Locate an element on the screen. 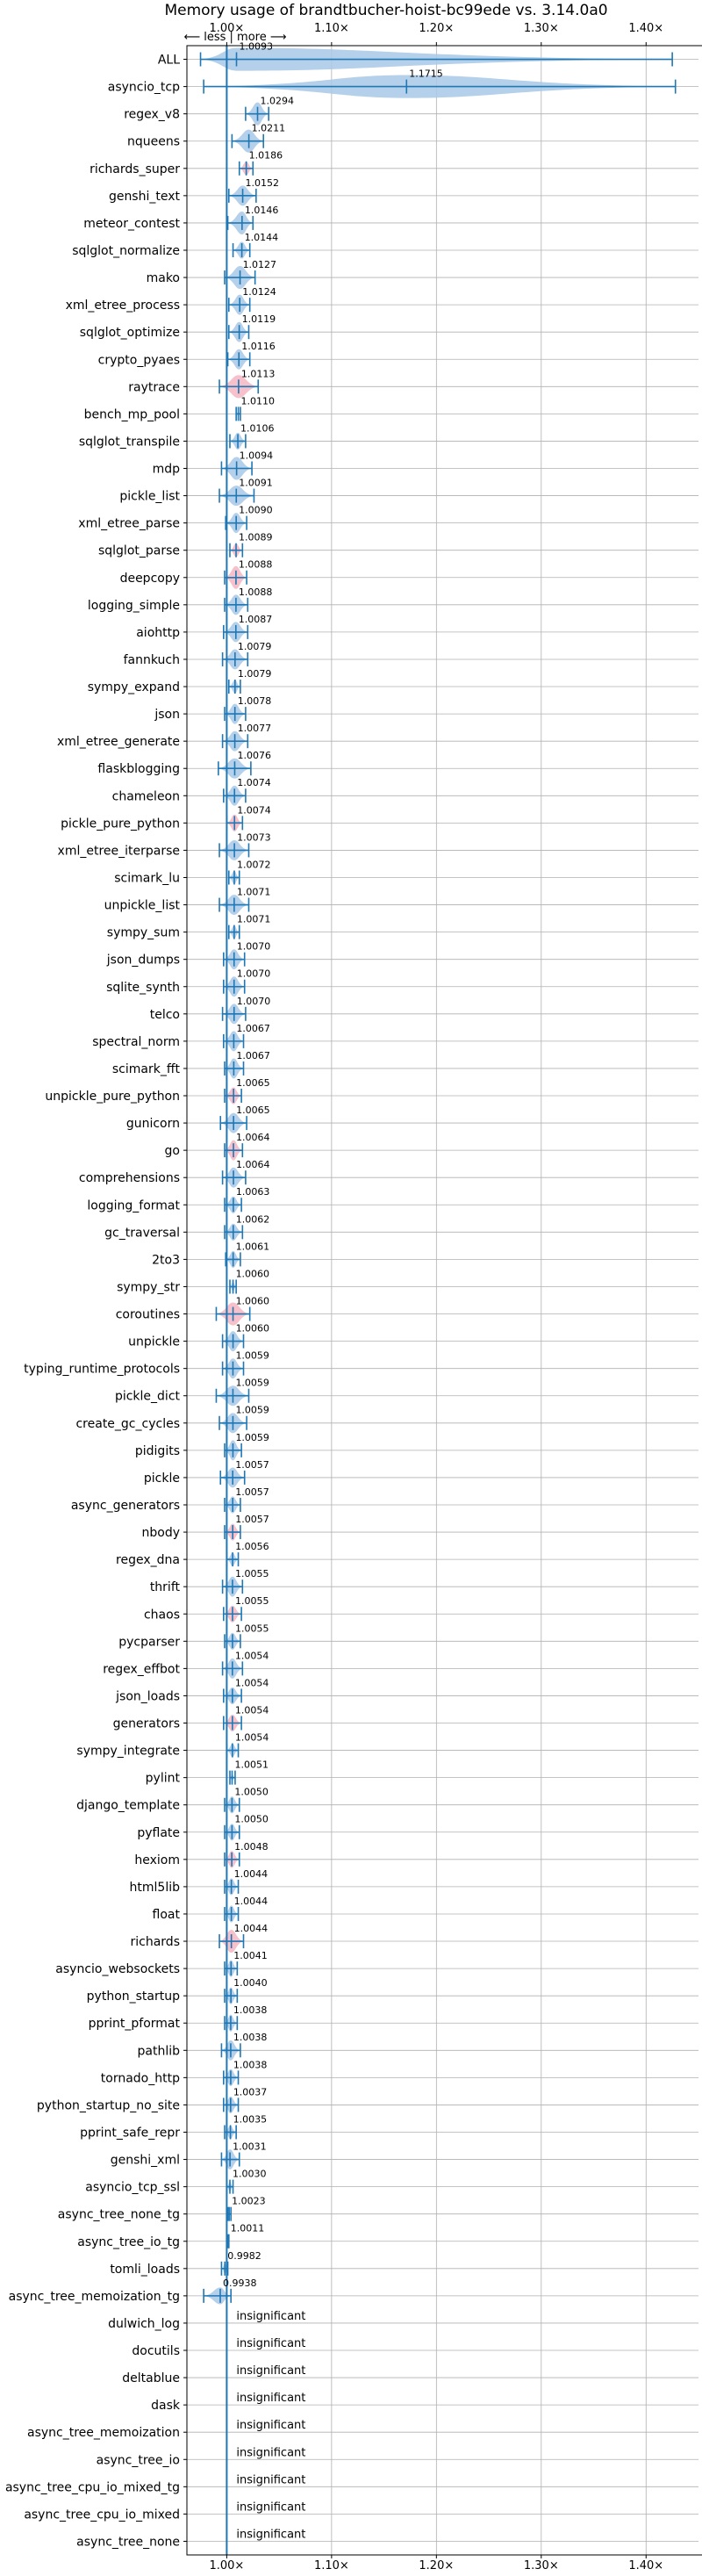 This screenshot has width=702, height=2576. y-tick-label: ALL is located at coordinates (169, 61).